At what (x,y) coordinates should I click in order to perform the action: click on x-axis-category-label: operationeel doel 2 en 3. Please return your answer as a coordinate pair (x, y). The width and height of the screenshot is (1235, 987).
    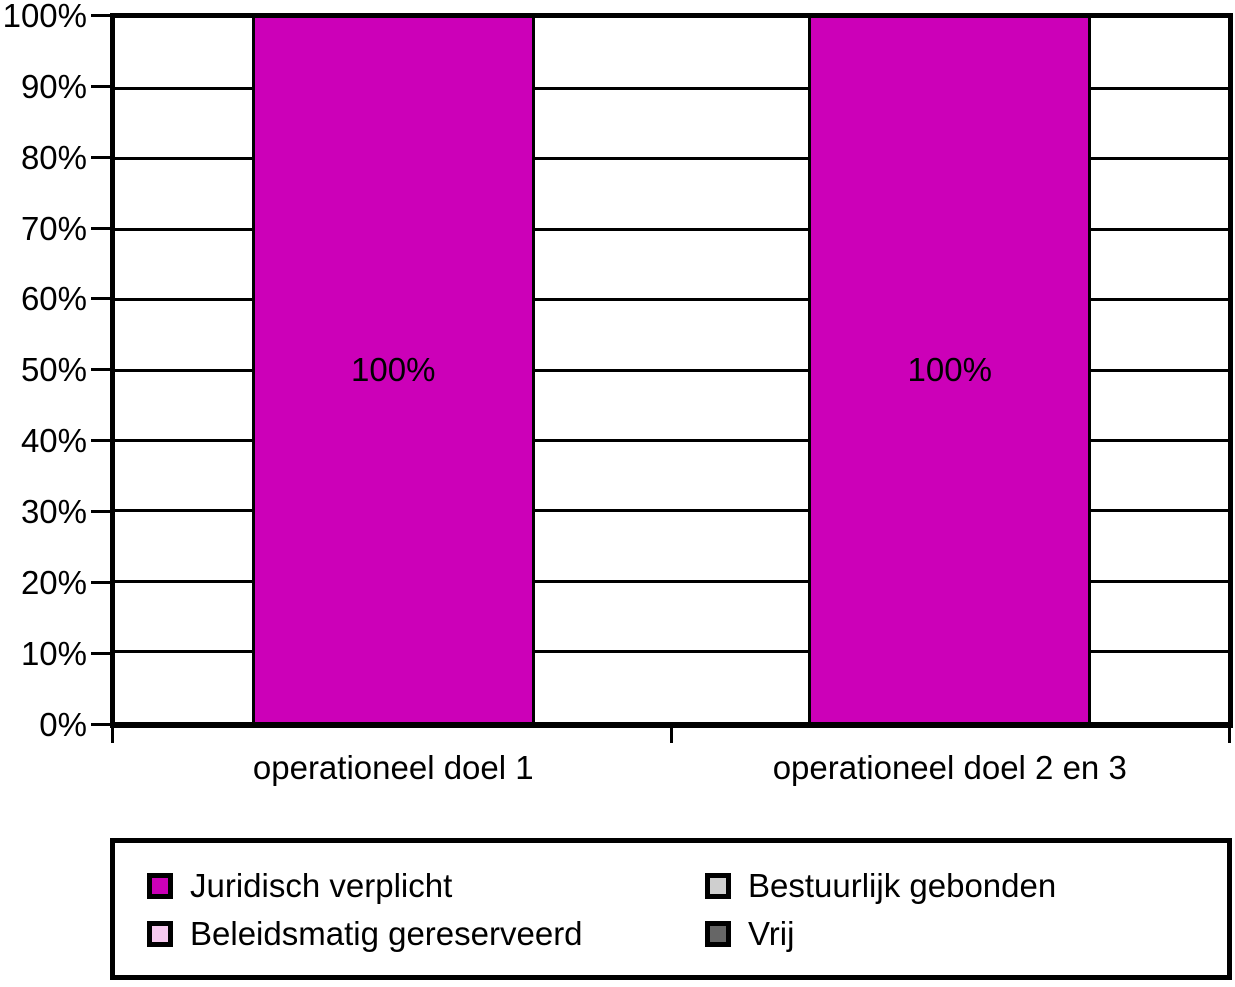
    Looking at the image, I should click on (949, 767).